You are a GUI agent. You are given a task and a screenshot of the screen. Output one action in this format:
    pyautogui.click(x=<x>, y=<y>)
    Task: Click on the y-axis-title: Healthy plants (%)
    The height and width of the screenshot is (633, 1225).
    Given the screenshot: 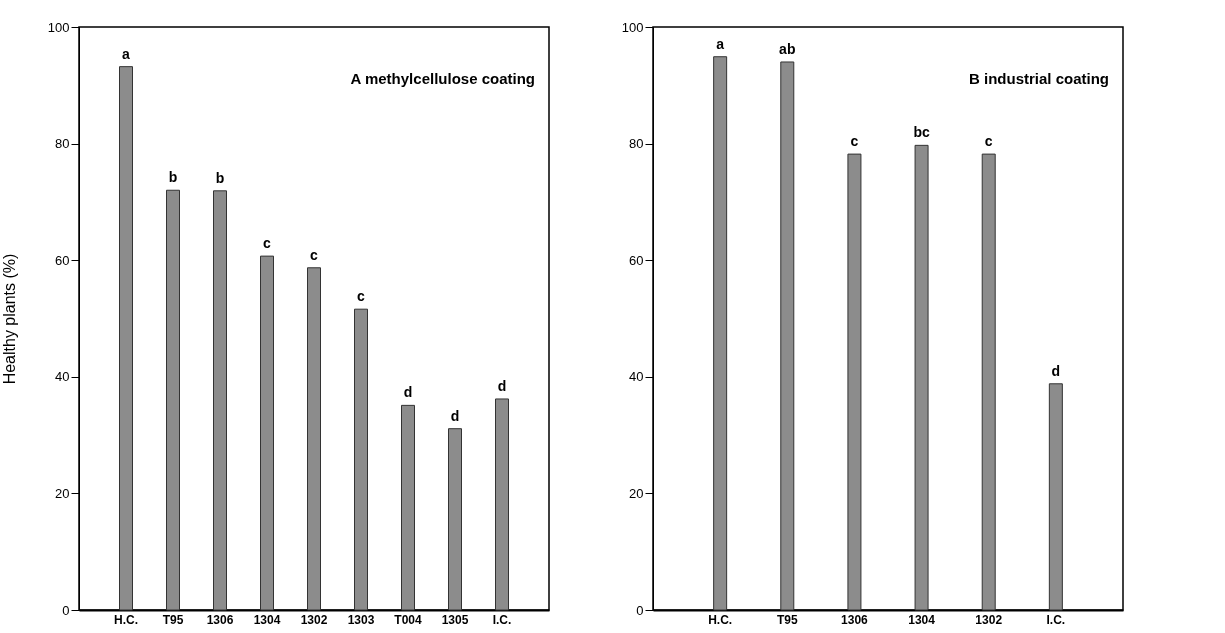 What is the action you would take?
    pyautogui.click(x=9, y=319)
    